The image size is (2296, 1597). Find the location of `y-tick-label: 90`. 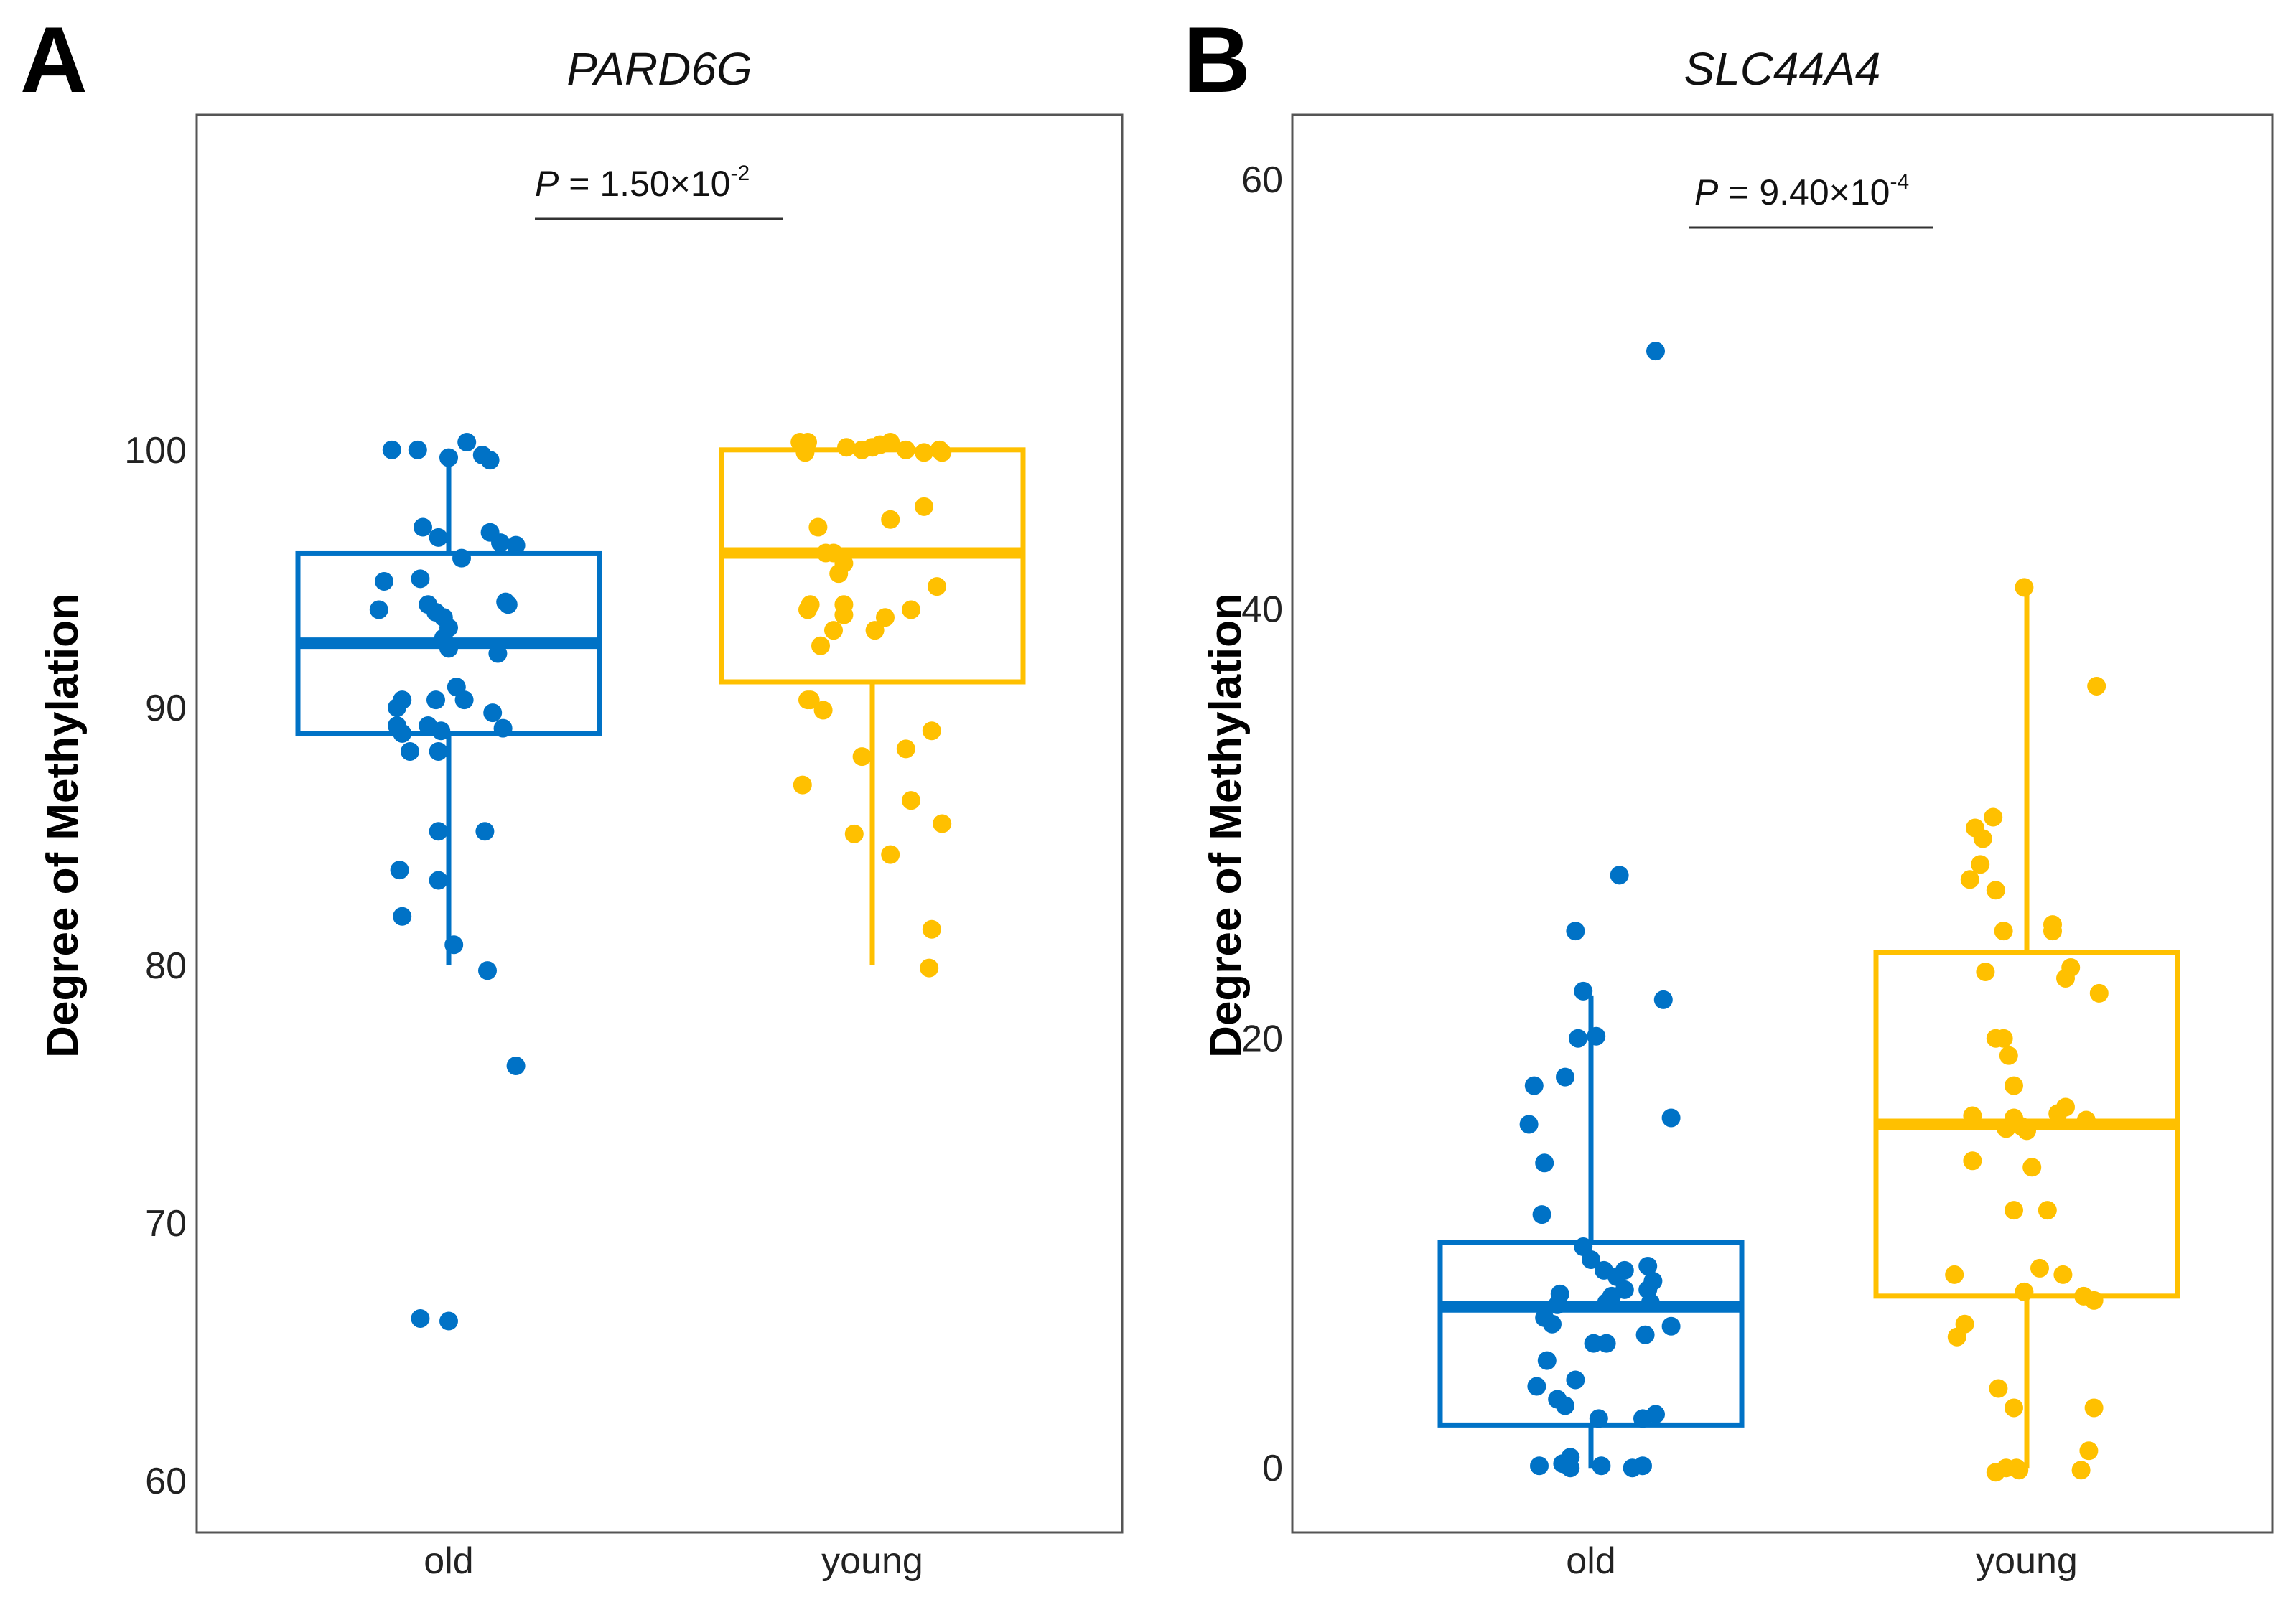

y-tick-label: 90 is located at coordinates (166, 708).